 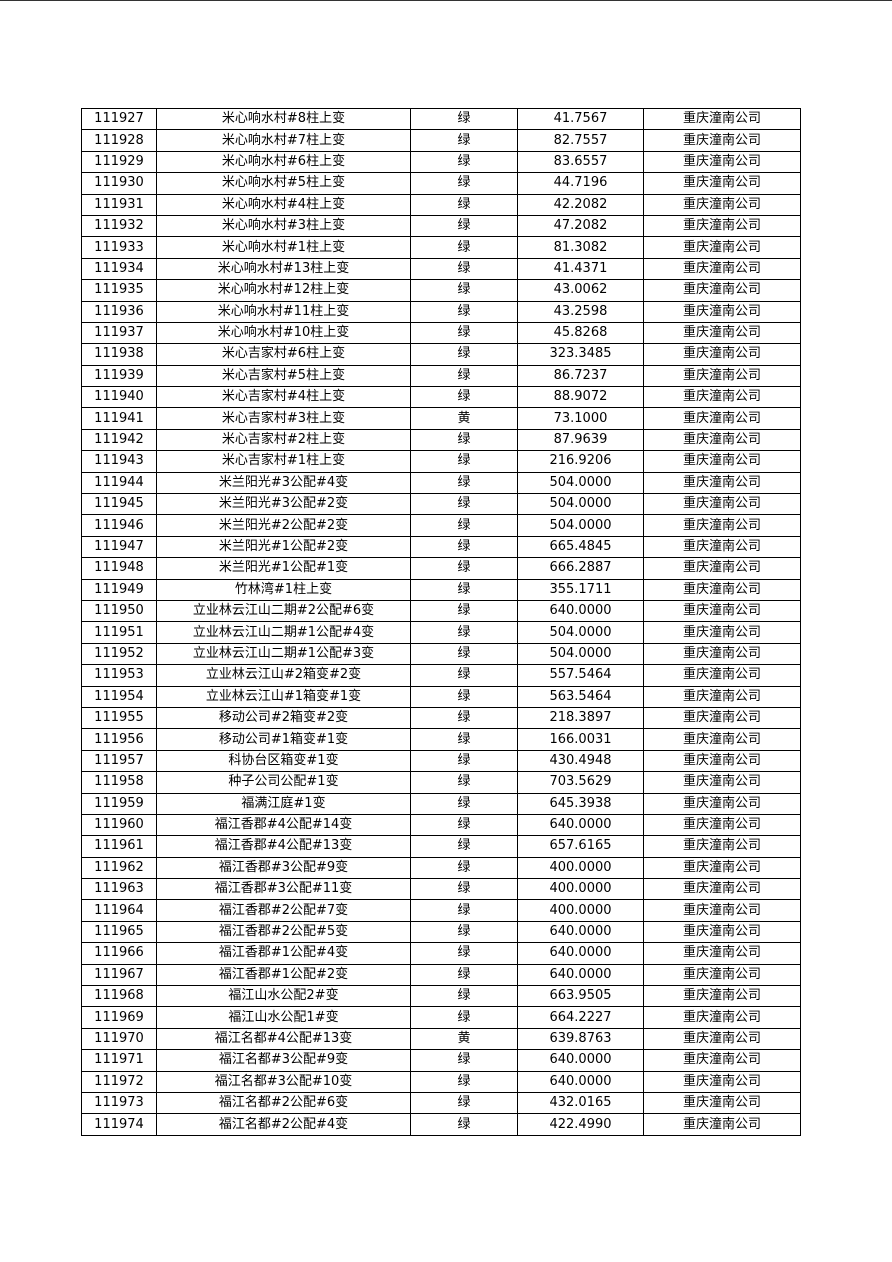 I want to click on cell-value: 703.5629, so click(x=580, y=782).